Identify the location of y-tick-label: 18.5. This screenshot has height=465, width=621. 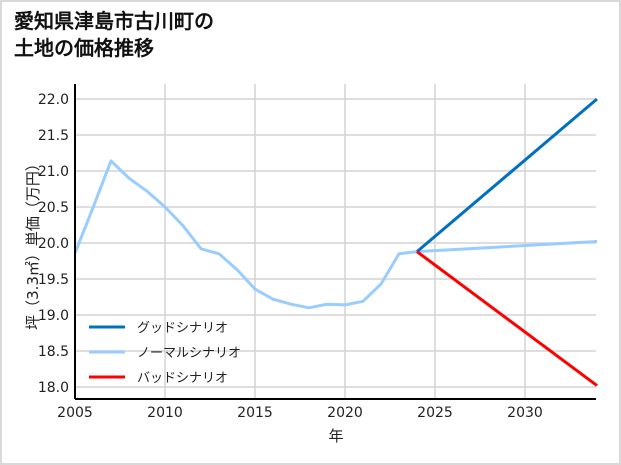
(53, 352).